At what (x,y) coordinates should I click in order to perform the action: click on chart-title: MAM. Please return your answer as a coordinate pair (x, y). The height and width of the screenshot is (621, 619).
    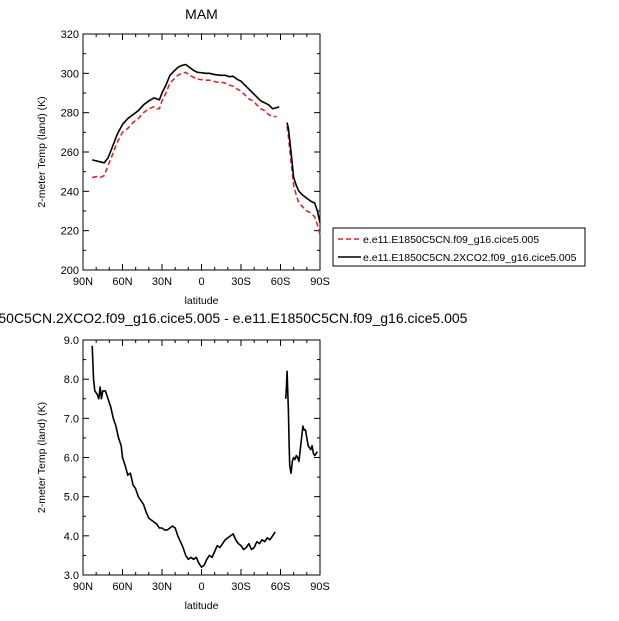
    Looking at the image, I should click on (201, 14).